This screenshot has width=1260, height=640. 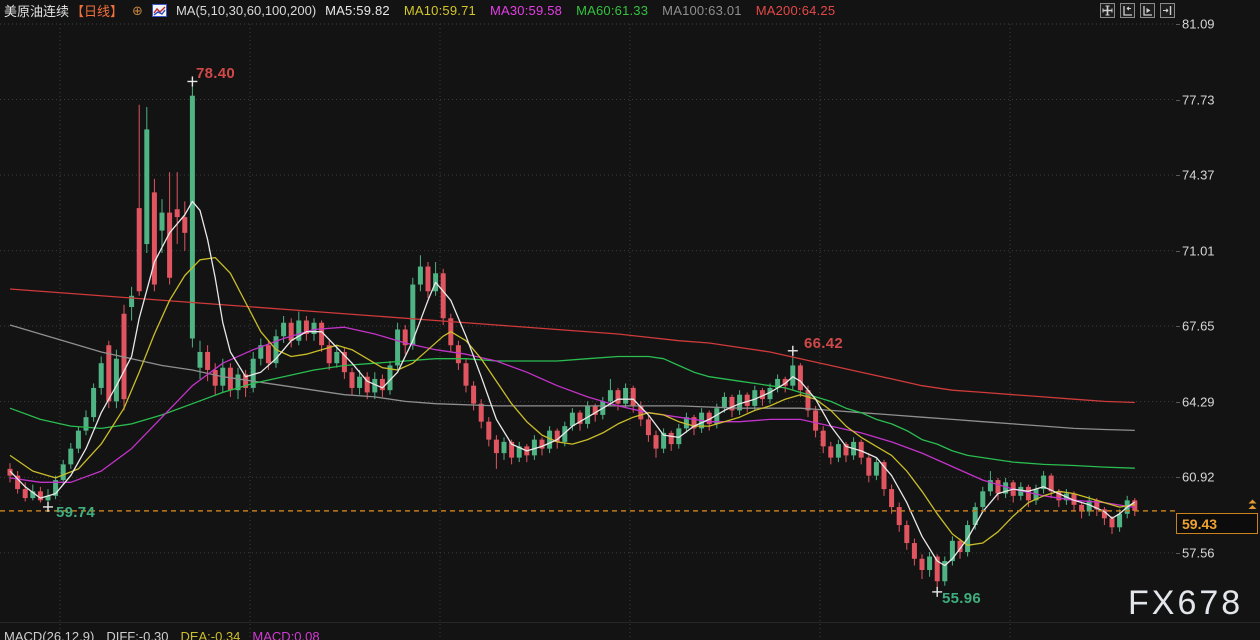 What do you see at coordinates (1137, 10) in the screenshot?
I see `chart-toolbar` at bounding box center [1137, 10].